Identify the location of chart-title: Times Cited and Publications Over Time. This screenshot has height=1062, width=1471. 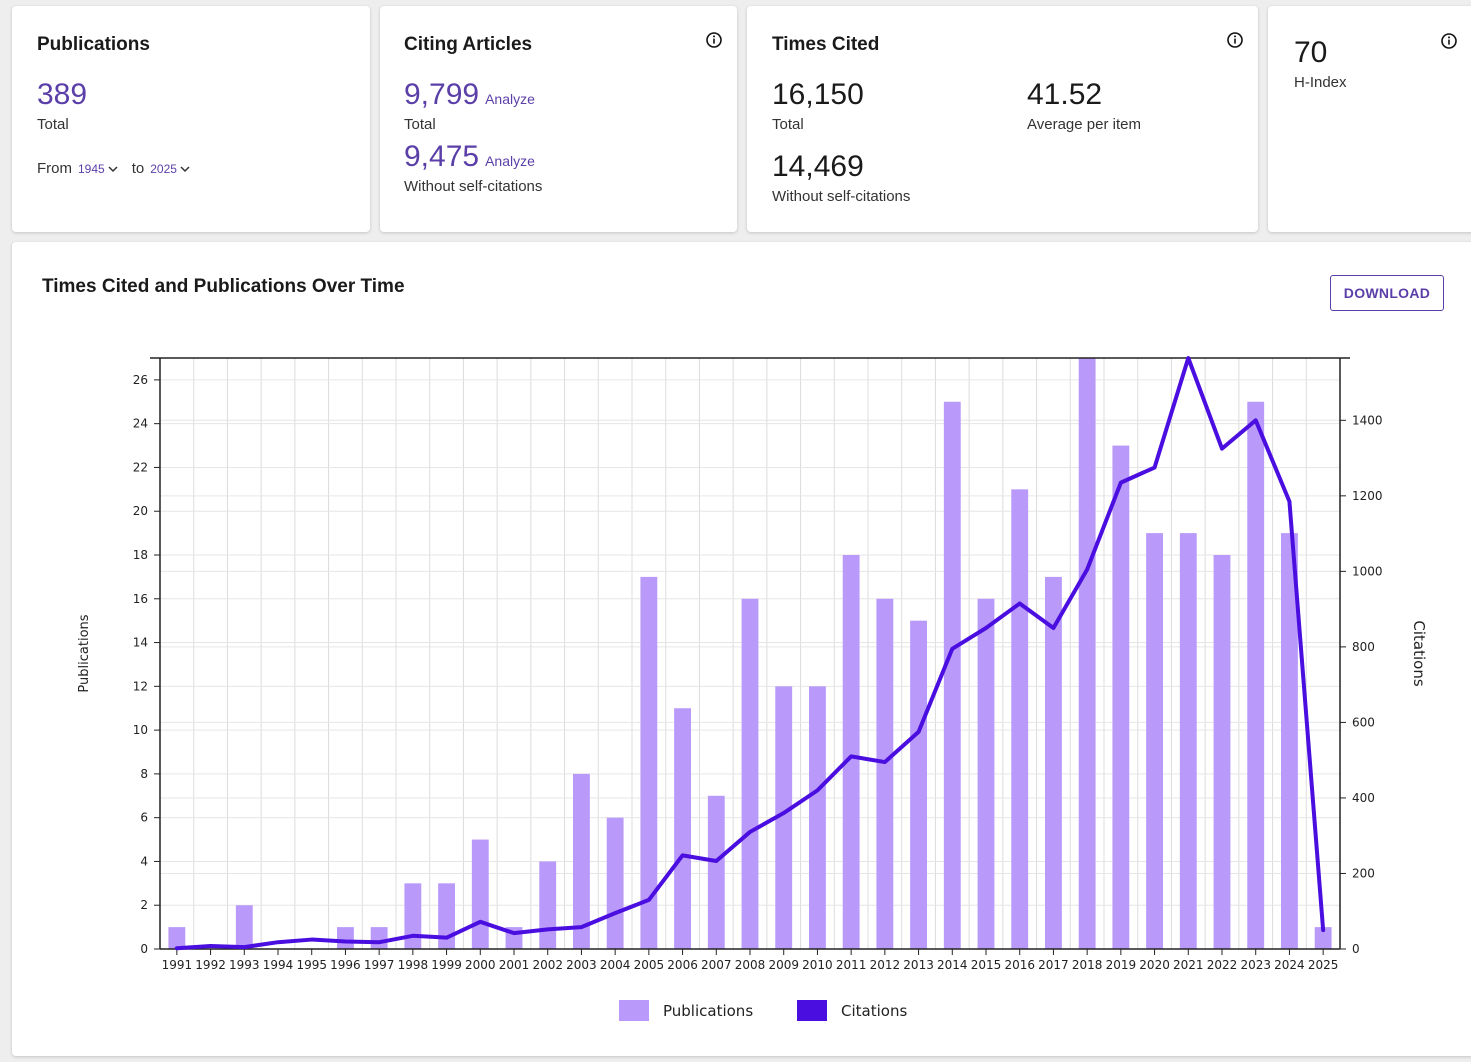
(223, 286).